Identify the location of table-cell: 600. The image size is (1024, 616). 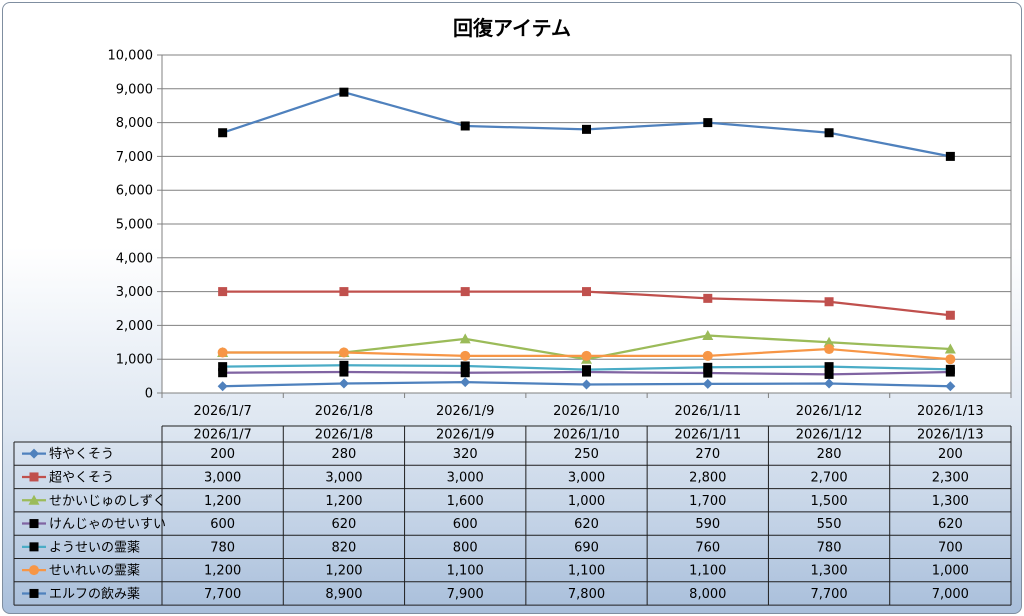
(222, 524).